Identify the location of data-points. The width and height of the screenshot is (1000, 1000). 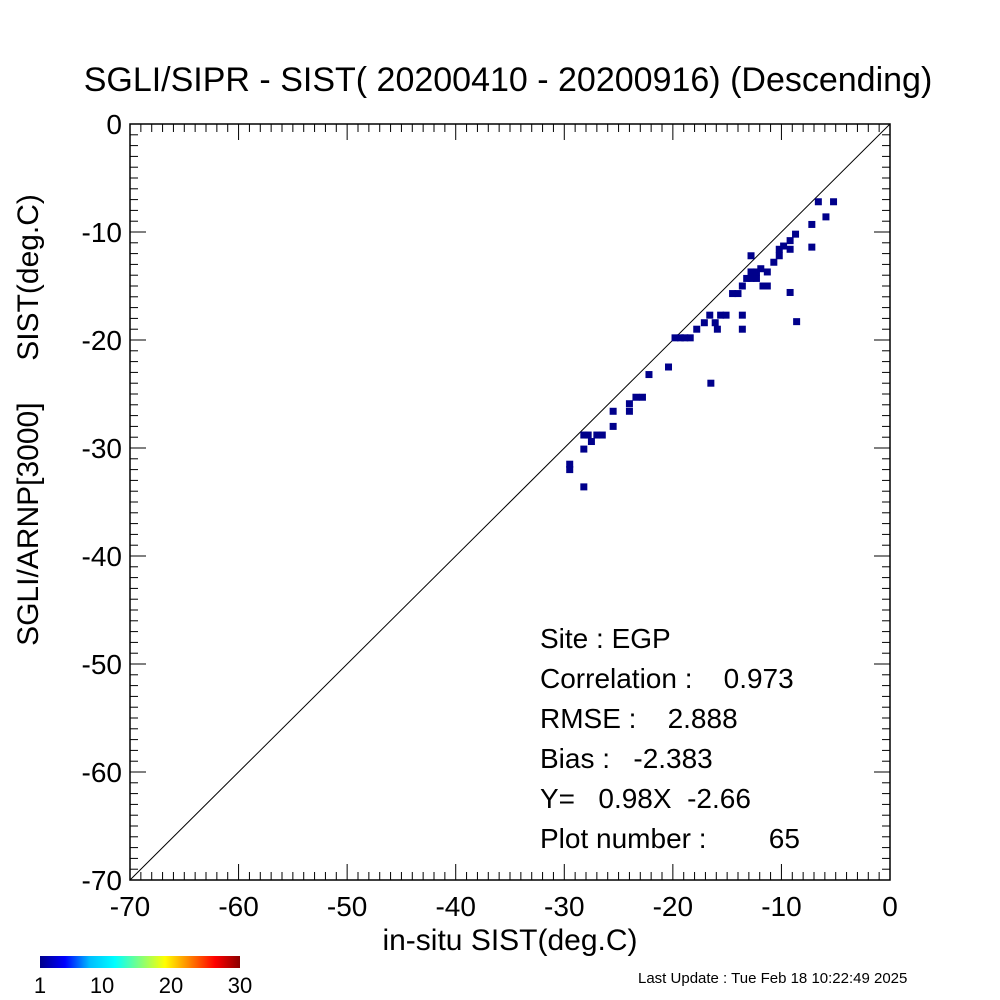
(702, 344).